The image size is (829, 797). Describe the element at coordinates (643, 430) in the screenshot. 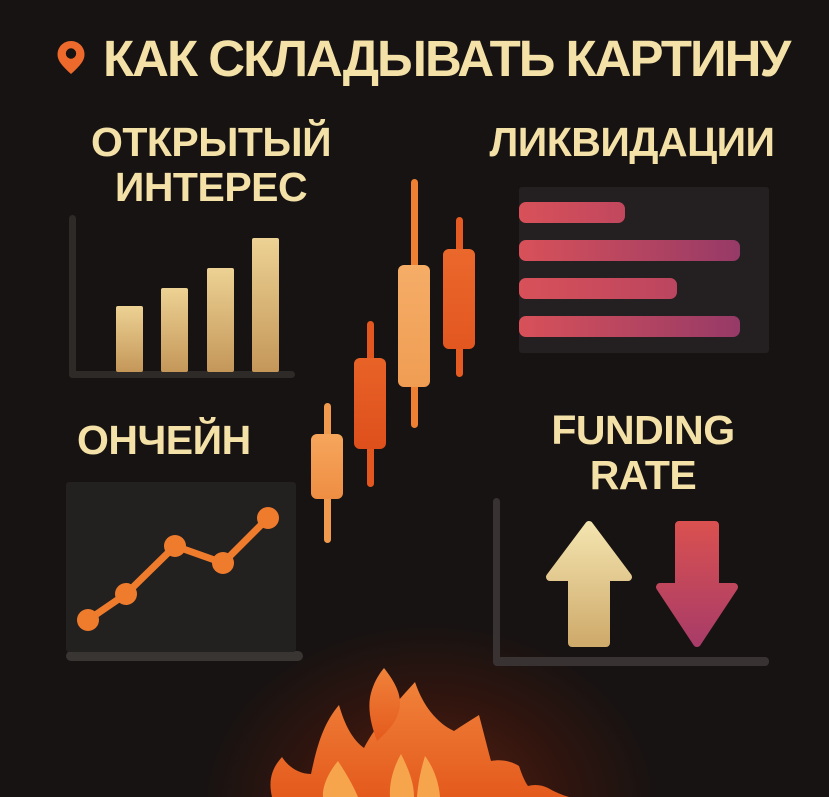

I see `funding-title-line1: FUNDING` at that location.